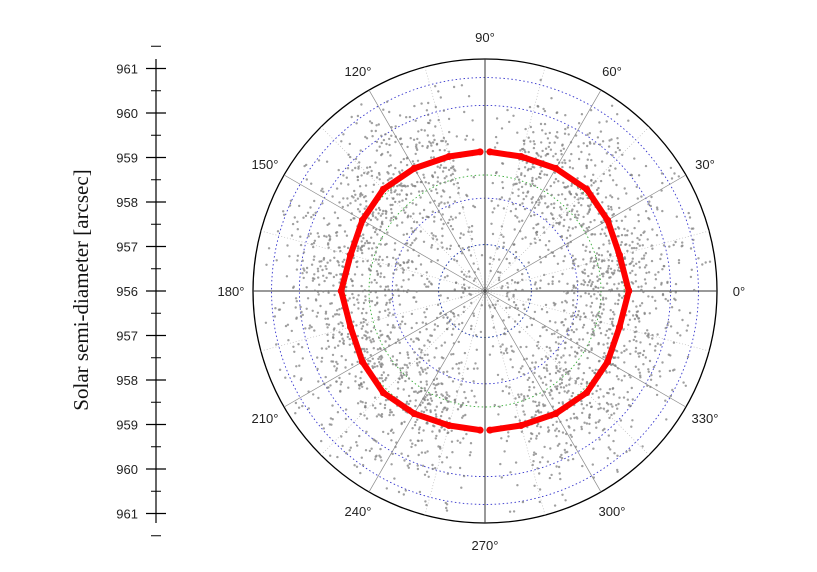 The height and width of the screenshot is (572, 817). I want to click on radial-axis-tick-label: 956, so click(127, 291).